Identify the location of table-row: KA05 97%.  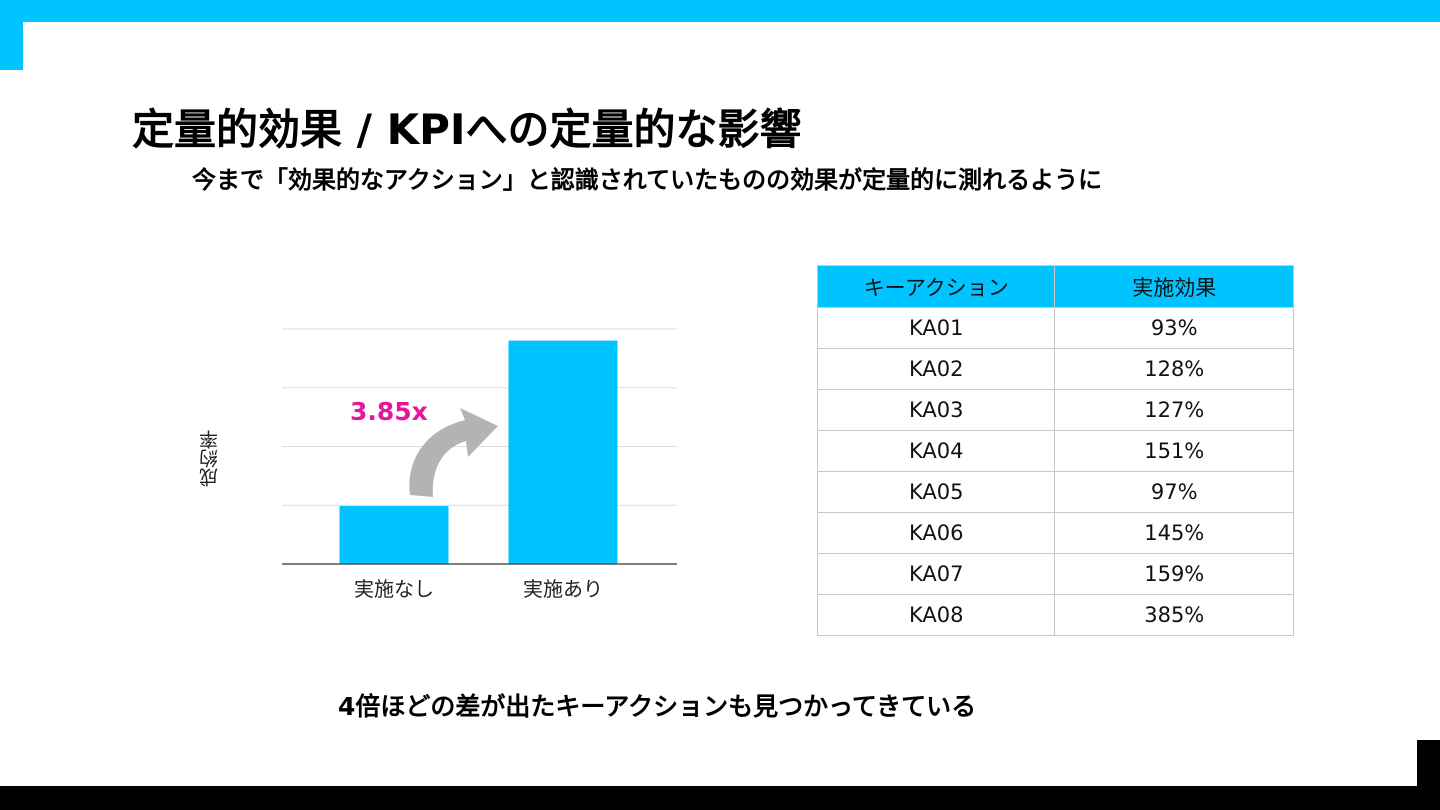
(1055, 492).